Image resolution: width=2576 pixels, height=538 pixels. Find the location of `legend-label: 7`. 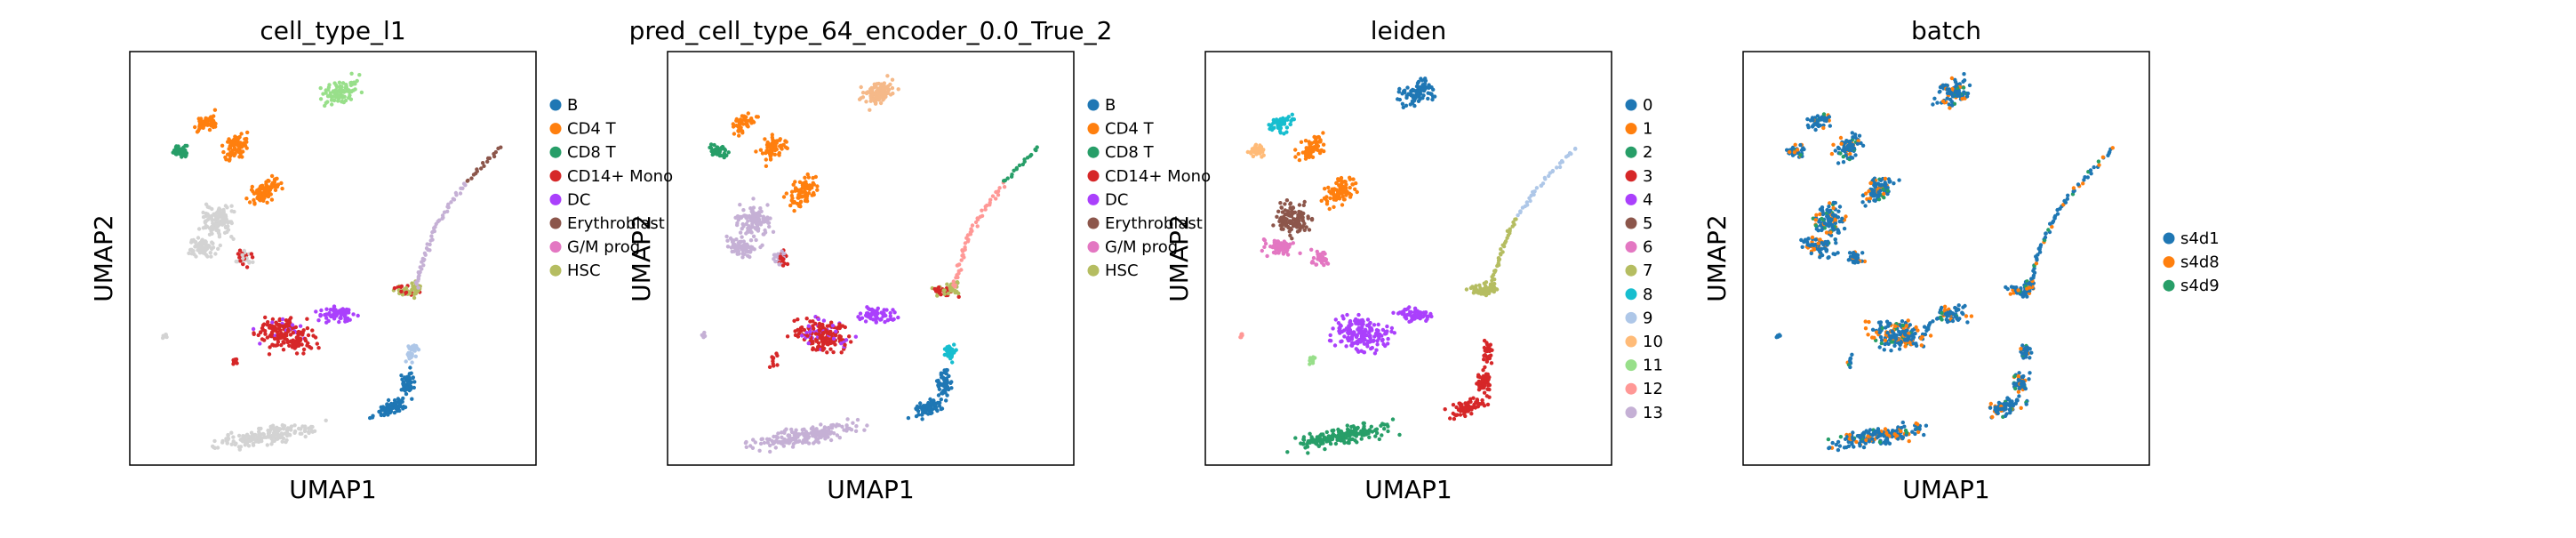

legend-label: 7 is located at coordinates (1647, 270).